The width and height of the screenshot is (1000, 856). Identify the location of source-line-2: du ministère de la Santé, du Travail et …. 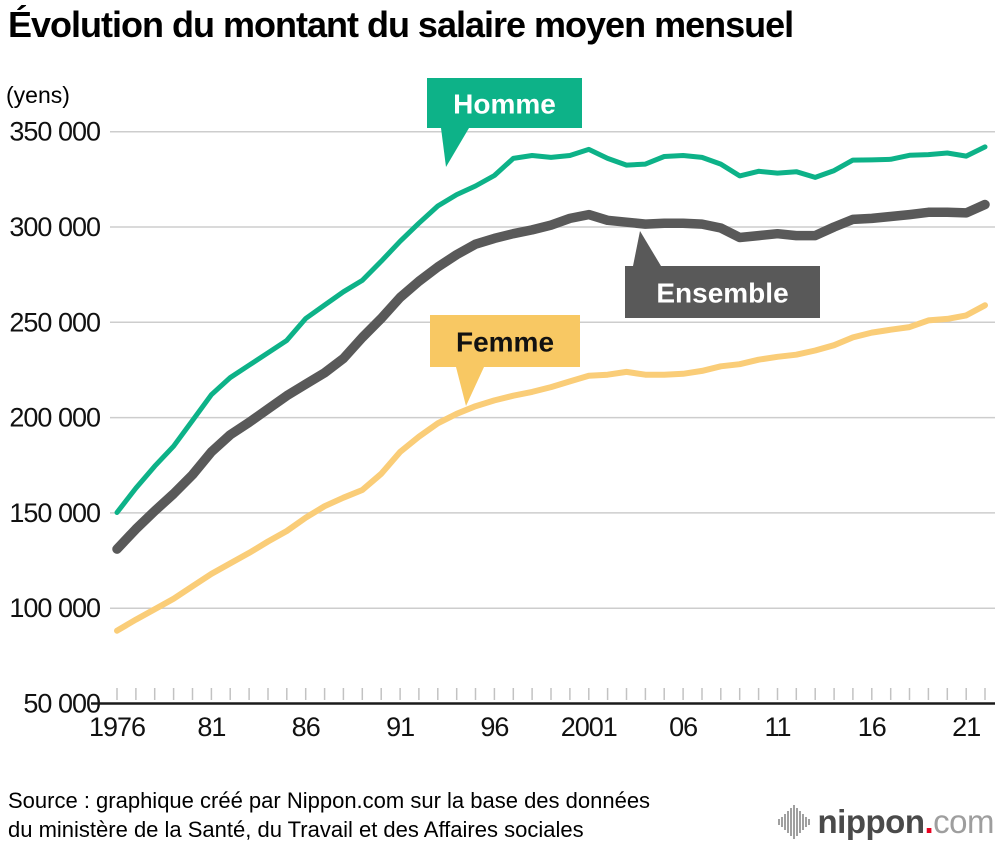
(296, 829).